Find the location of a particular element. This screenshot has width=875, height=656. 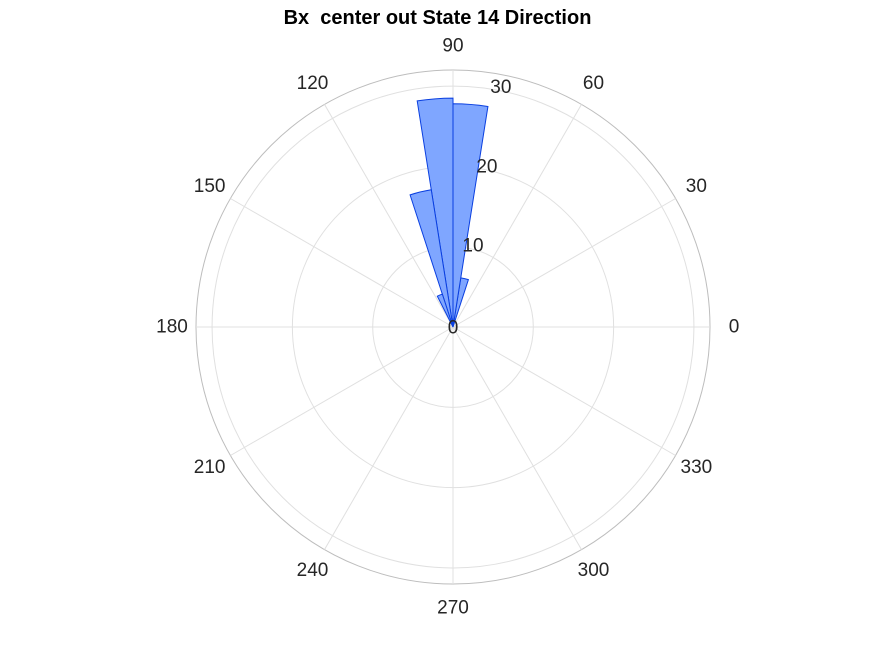

theta-tick-label: 90 is located at coordinates (452, 46).